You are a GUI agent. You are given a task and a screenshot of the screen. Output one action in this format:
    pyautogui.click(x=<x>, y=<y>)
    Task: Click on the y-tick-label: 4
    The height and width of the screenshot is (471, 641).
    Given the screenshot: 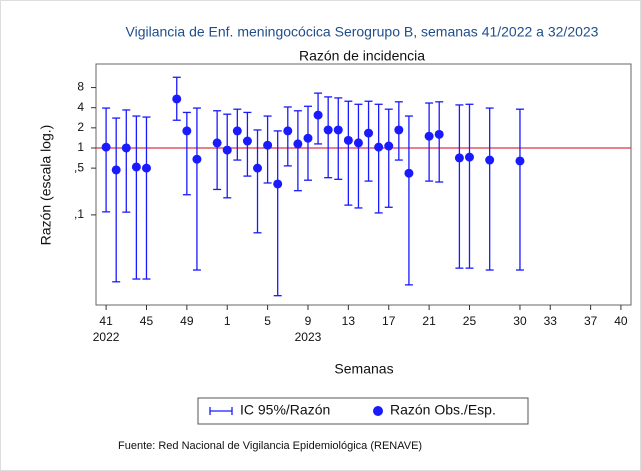 What is the action you would take?
    pyautogui.click(x=80, y=107)
    